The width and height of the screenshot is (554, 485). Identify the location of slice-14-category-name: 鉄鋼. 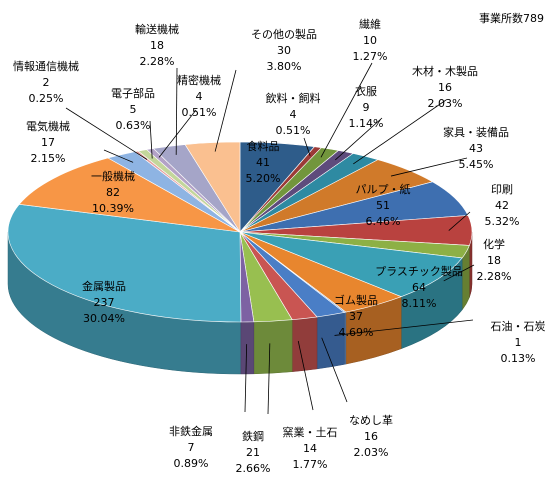
(253, 436).